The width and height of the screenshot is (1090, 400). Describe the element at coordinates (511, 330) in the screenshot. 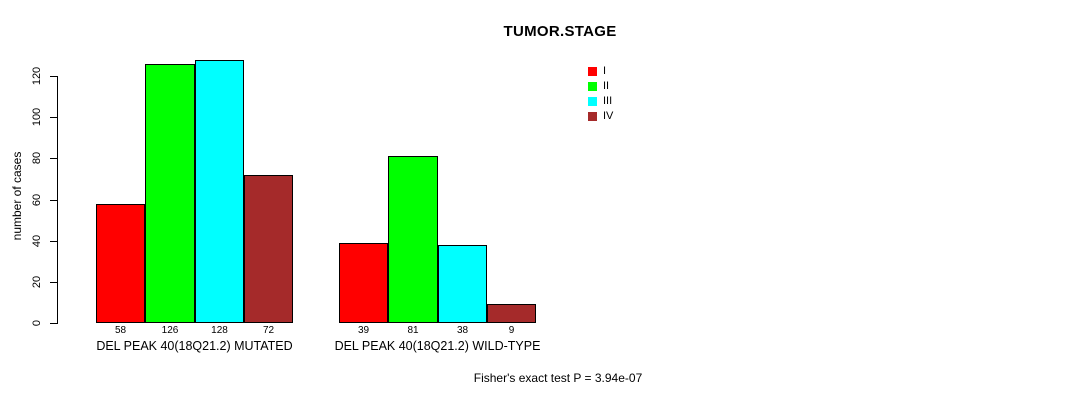

I see `bar-value-label: 9` at that location.